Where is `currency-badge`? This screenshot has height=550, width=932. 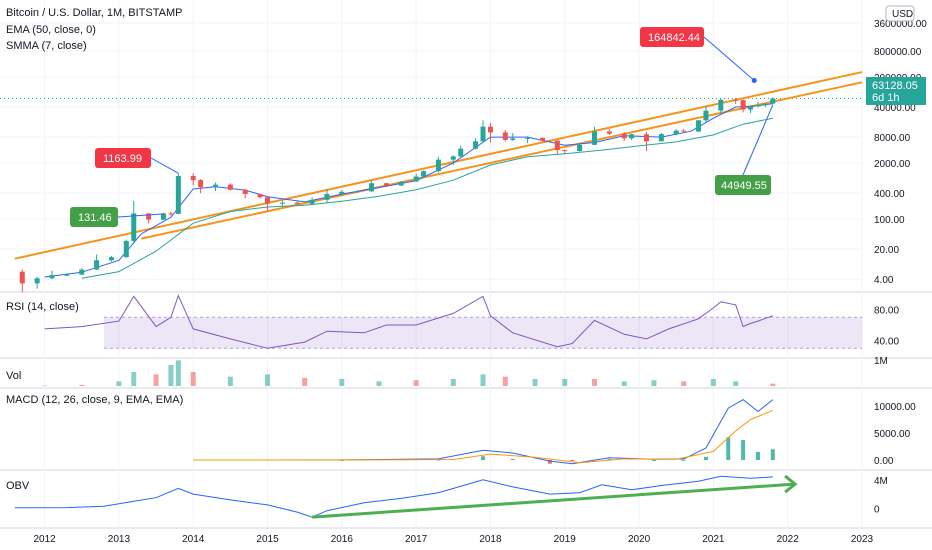 currency-badge is located at coordinates (900, 13).